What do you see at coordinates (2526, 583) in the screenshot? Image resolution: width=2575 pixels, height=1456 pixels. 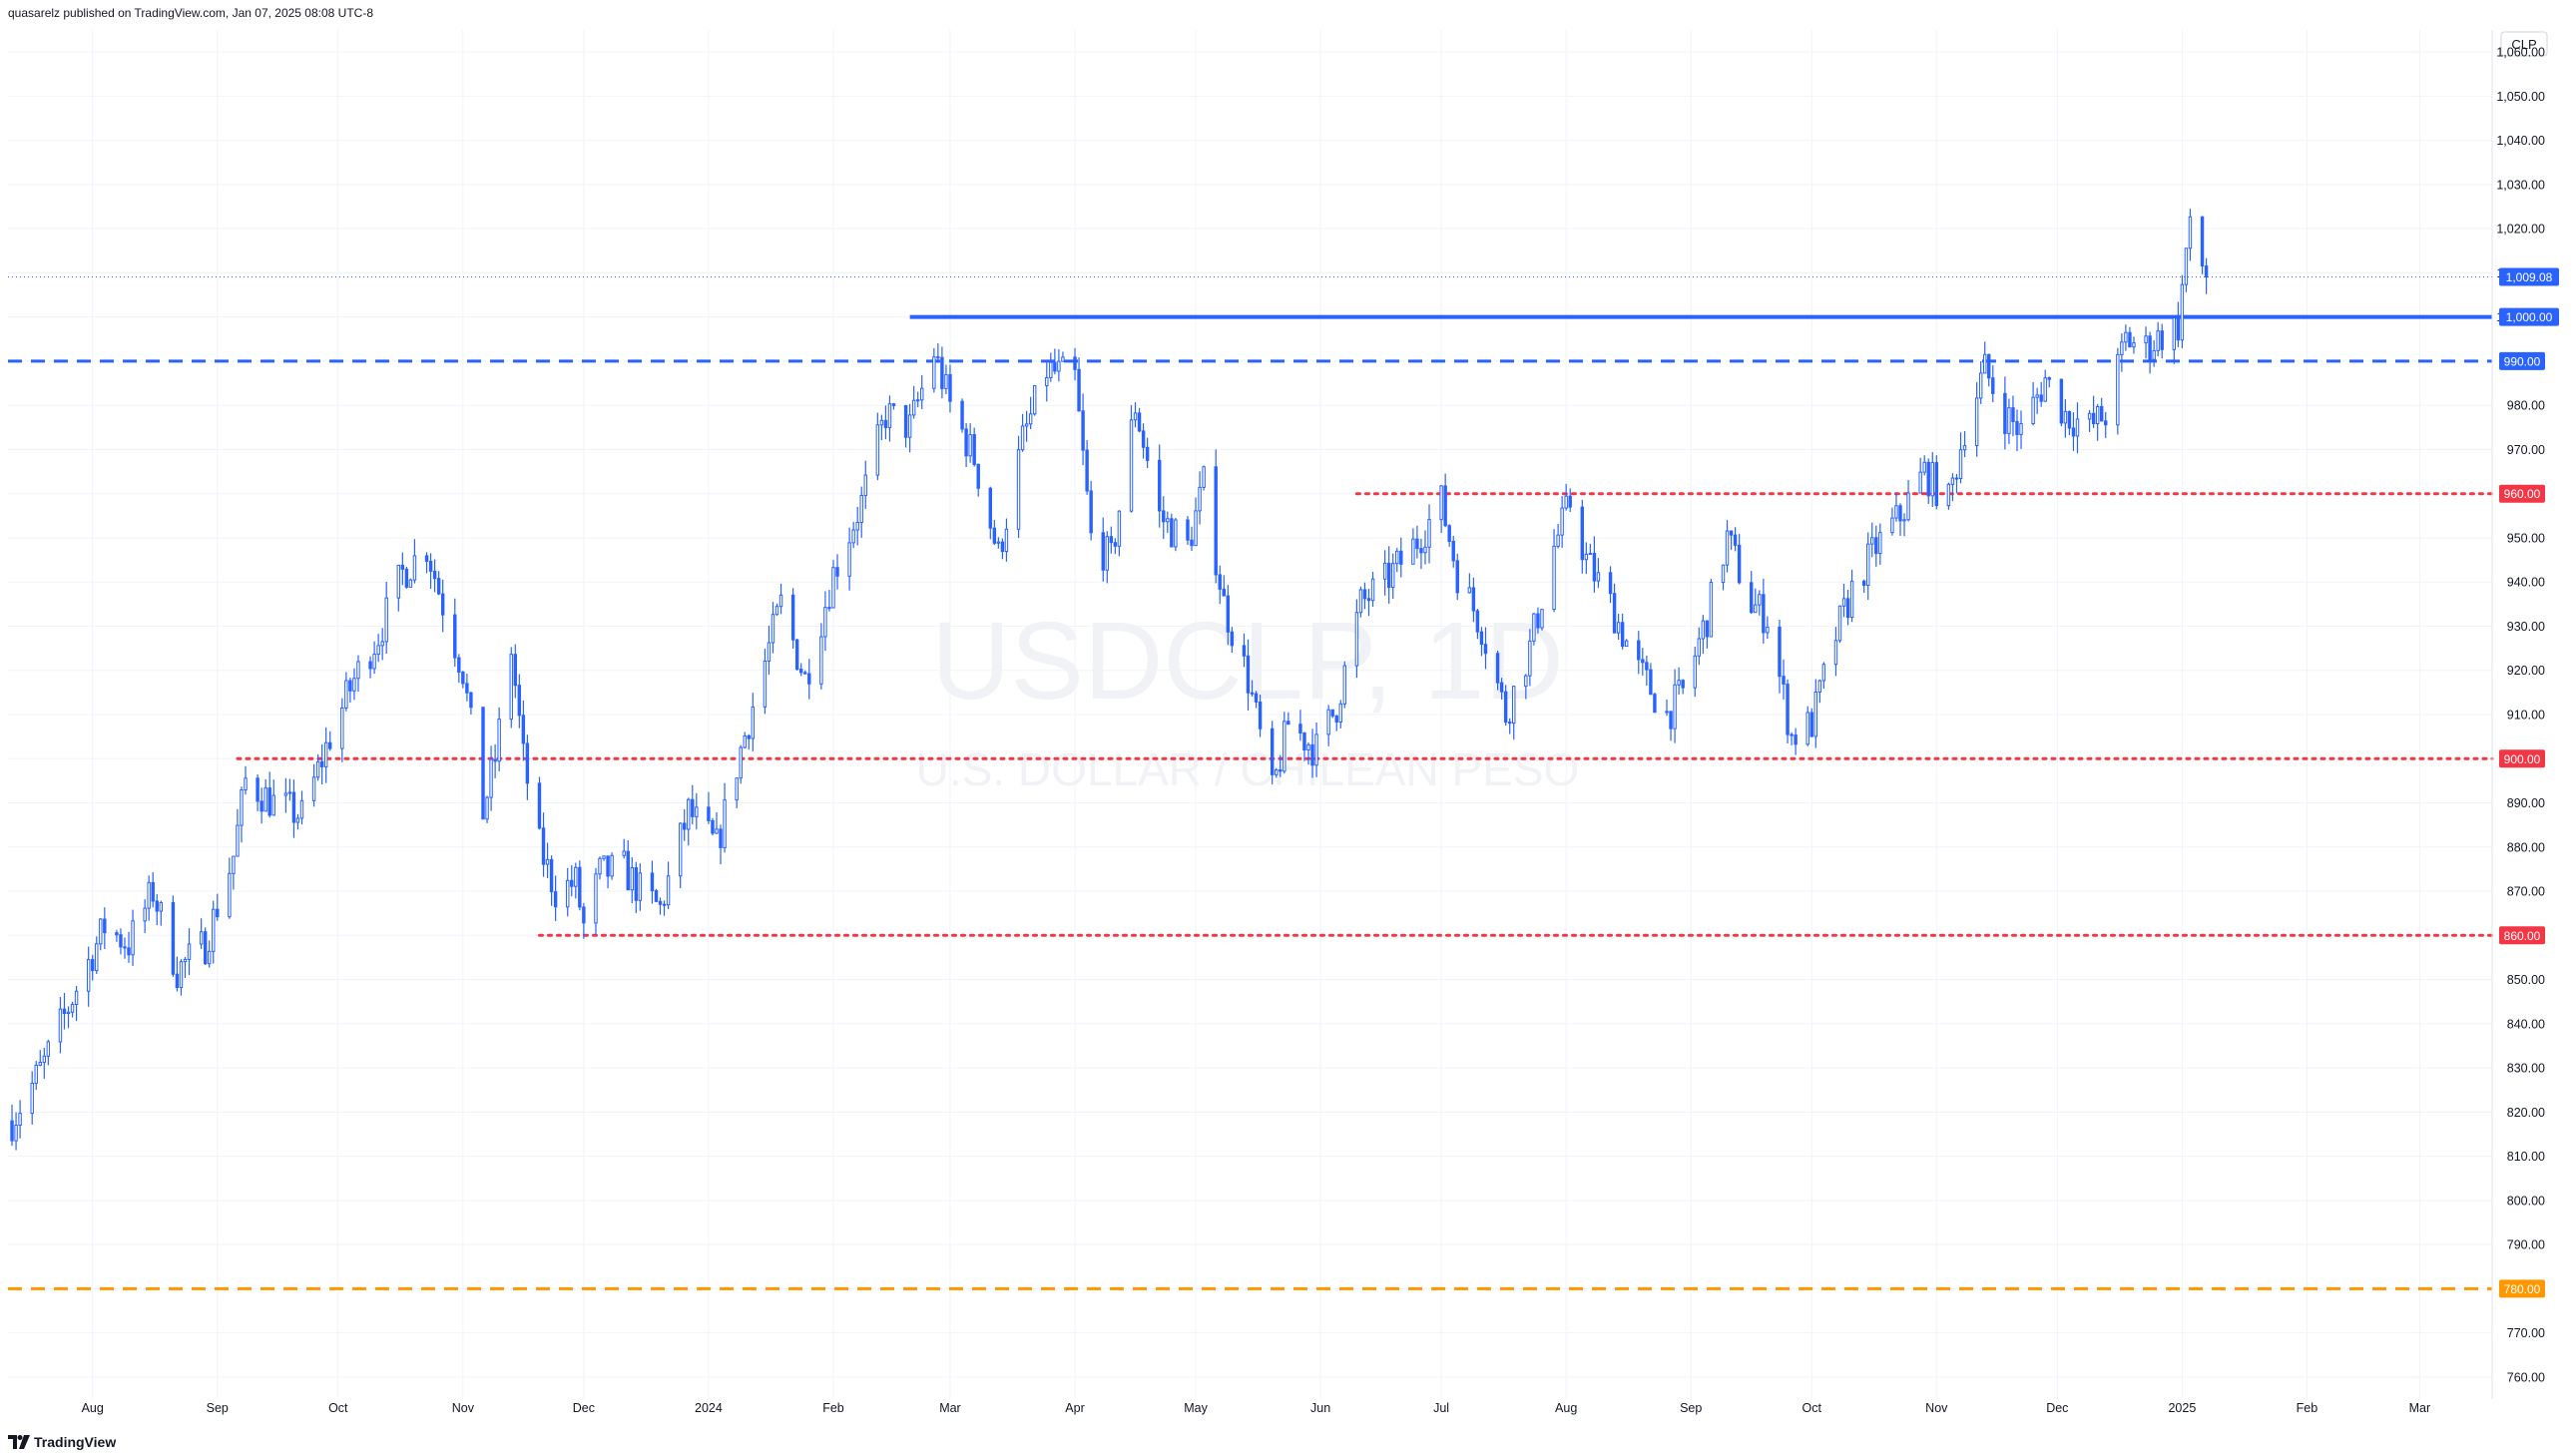 I see `y-tick-label: 940.00` at bounding box center [2526, 583].